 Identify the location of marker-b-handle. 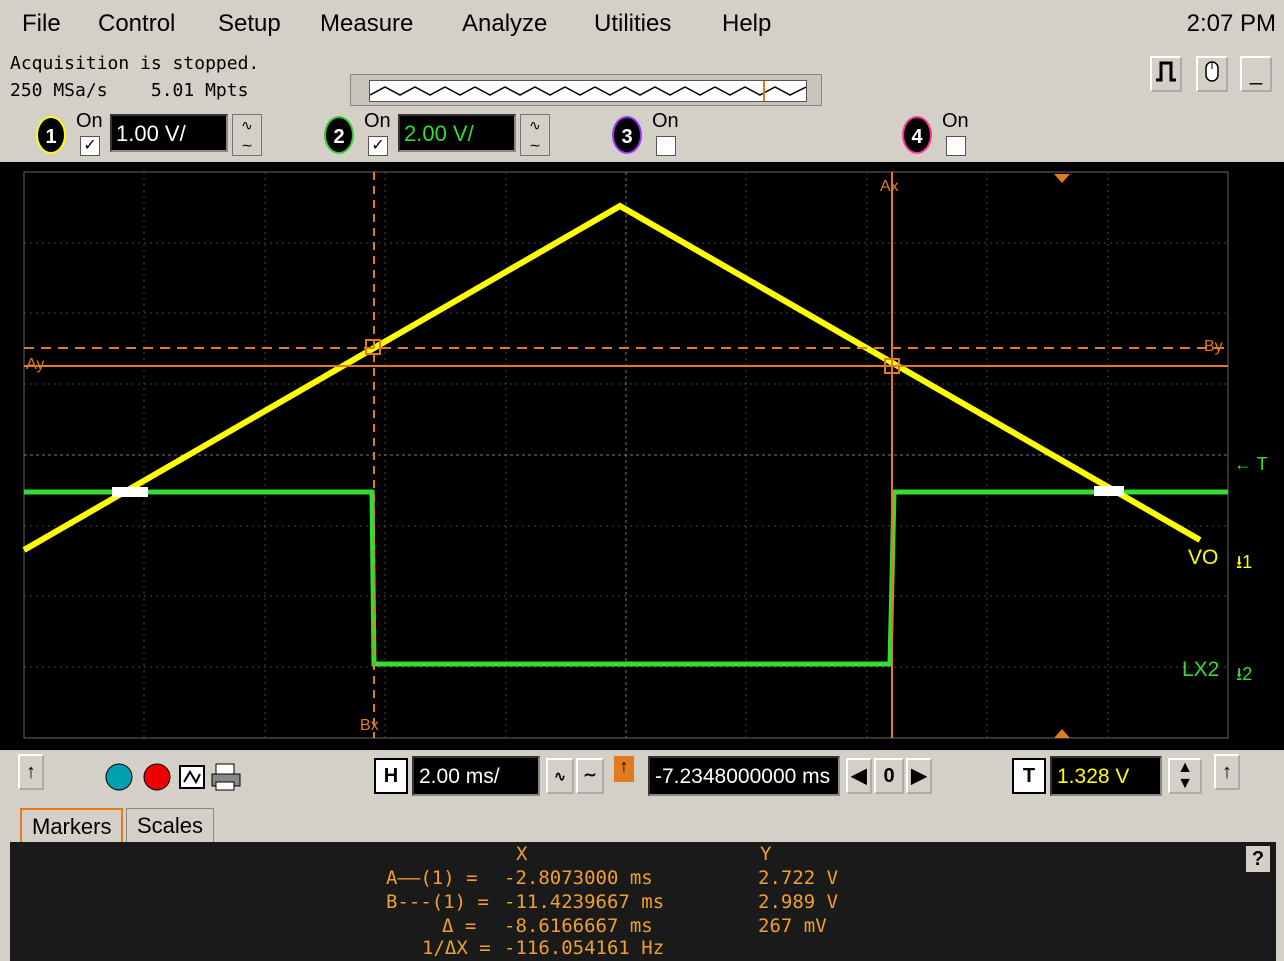
(373, 347).